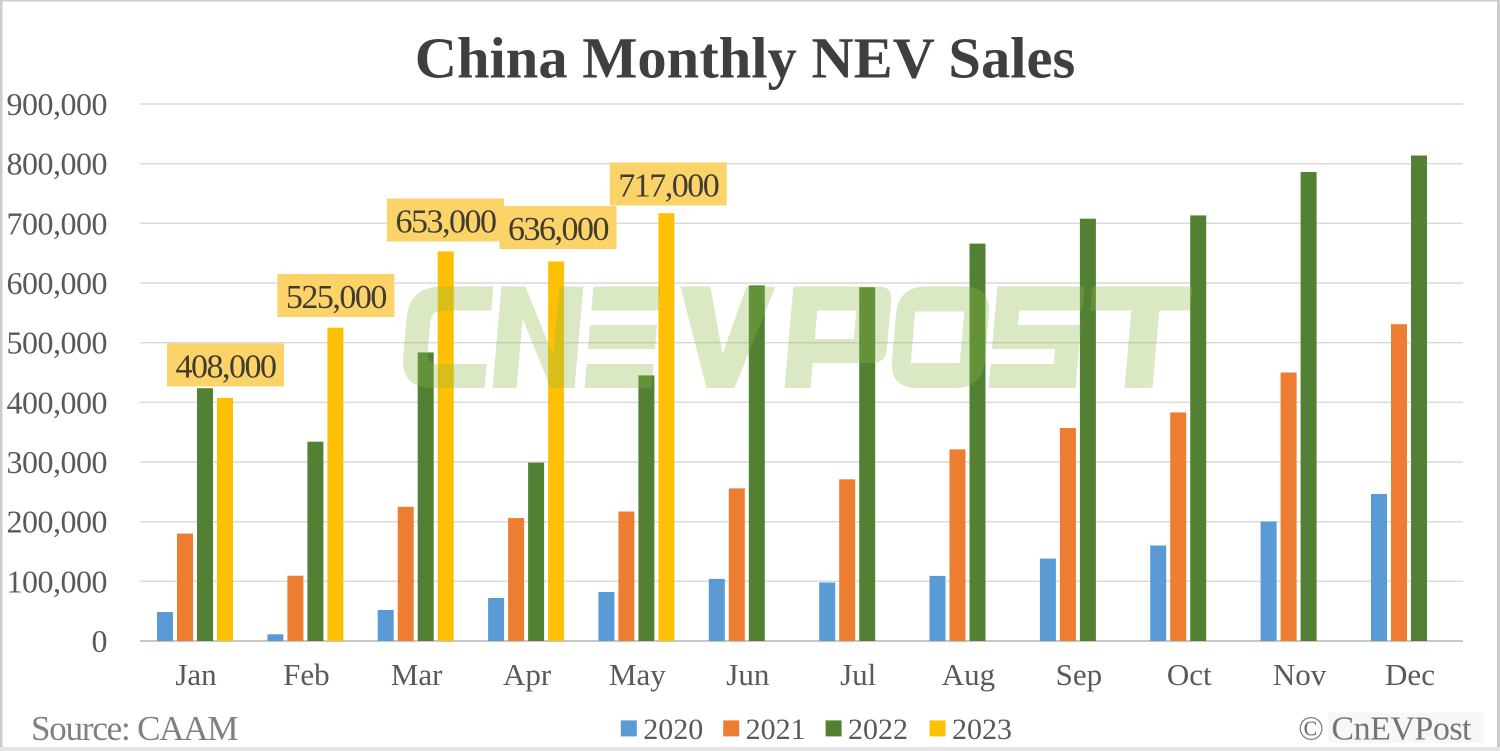 This screenshot has height=751, width=1500. I want to click on svg-text: Aug, so click(968, 674).